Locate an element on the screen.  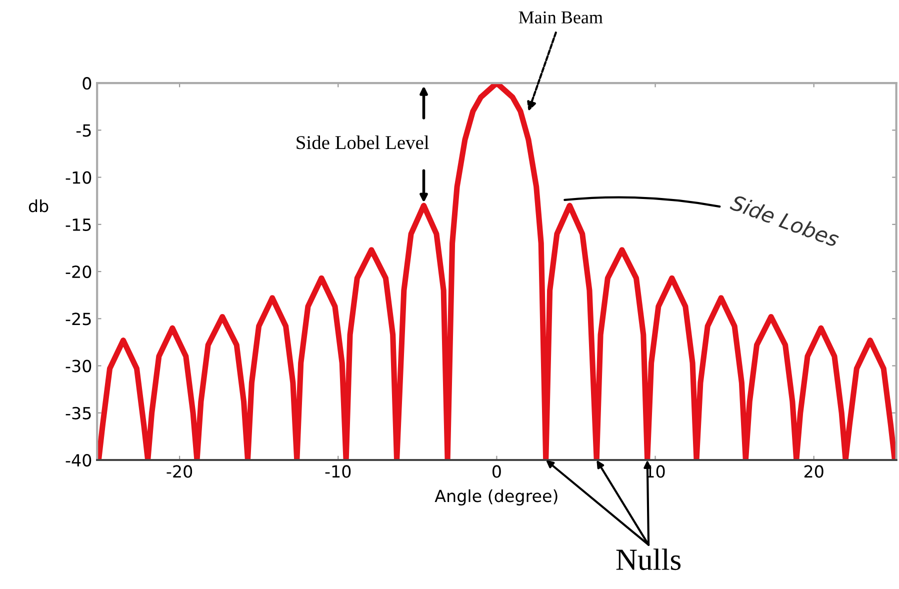
x-tick-label: -10 is located at coordinates (338, 471).